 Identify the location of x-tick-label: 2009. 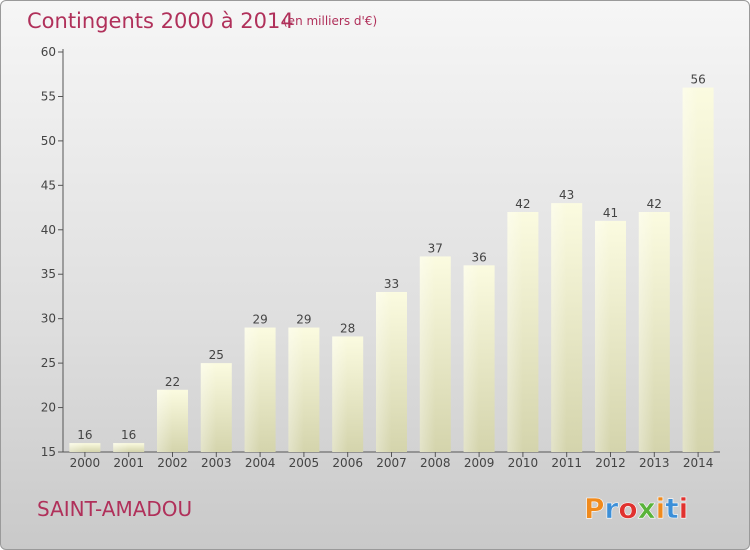
(479, 463).